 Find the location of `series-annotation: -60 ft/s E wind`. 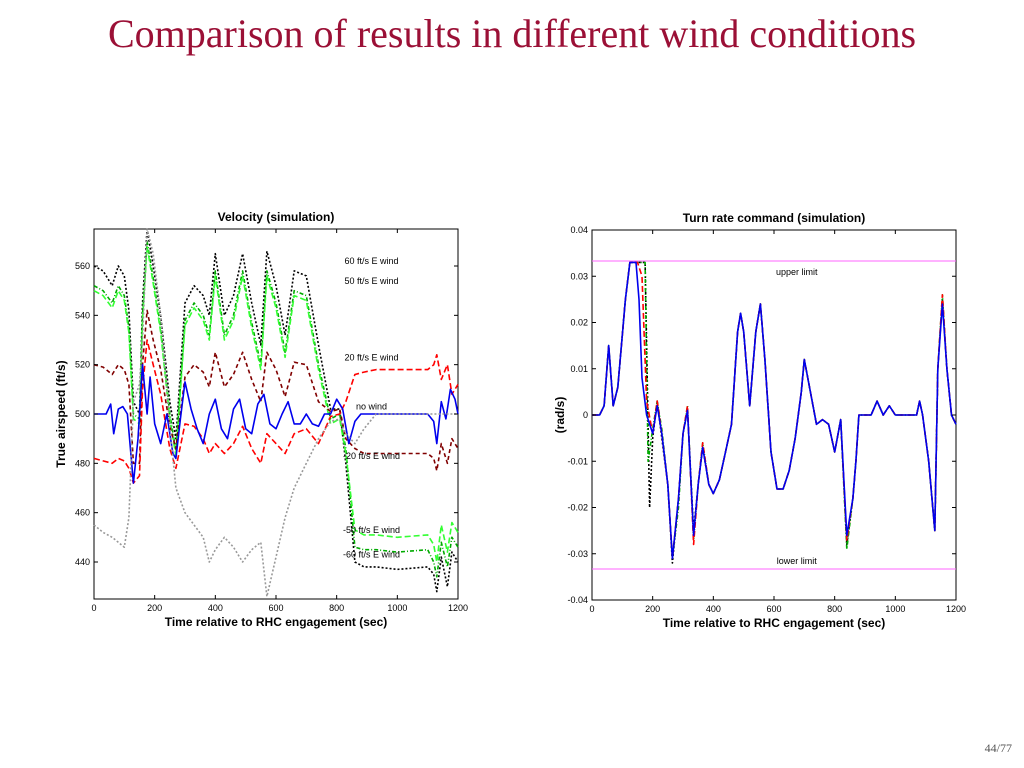

series-annotation: -60 ft/s E wind is located at coordinates (371, 555).